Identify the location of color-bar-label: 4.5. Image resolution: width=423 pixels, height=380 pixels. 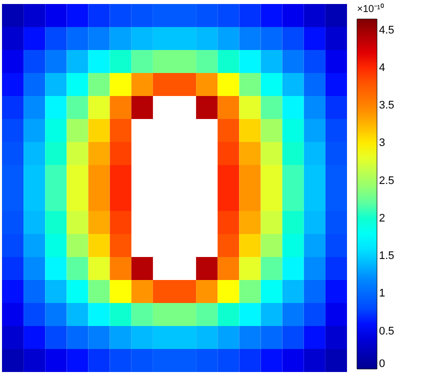
(386, 30).